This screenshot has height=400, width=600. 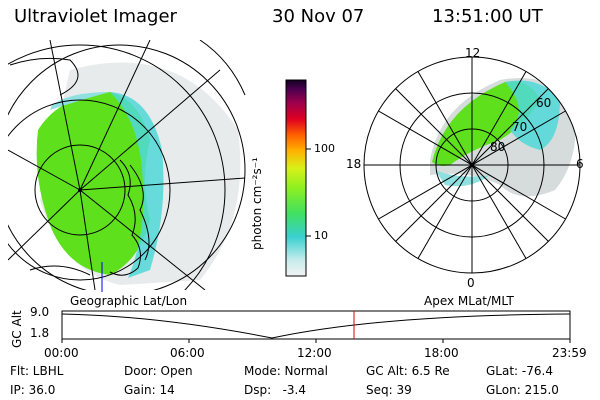 I want to click on seq-info: Seq: 39, so click(x=389, y=390).